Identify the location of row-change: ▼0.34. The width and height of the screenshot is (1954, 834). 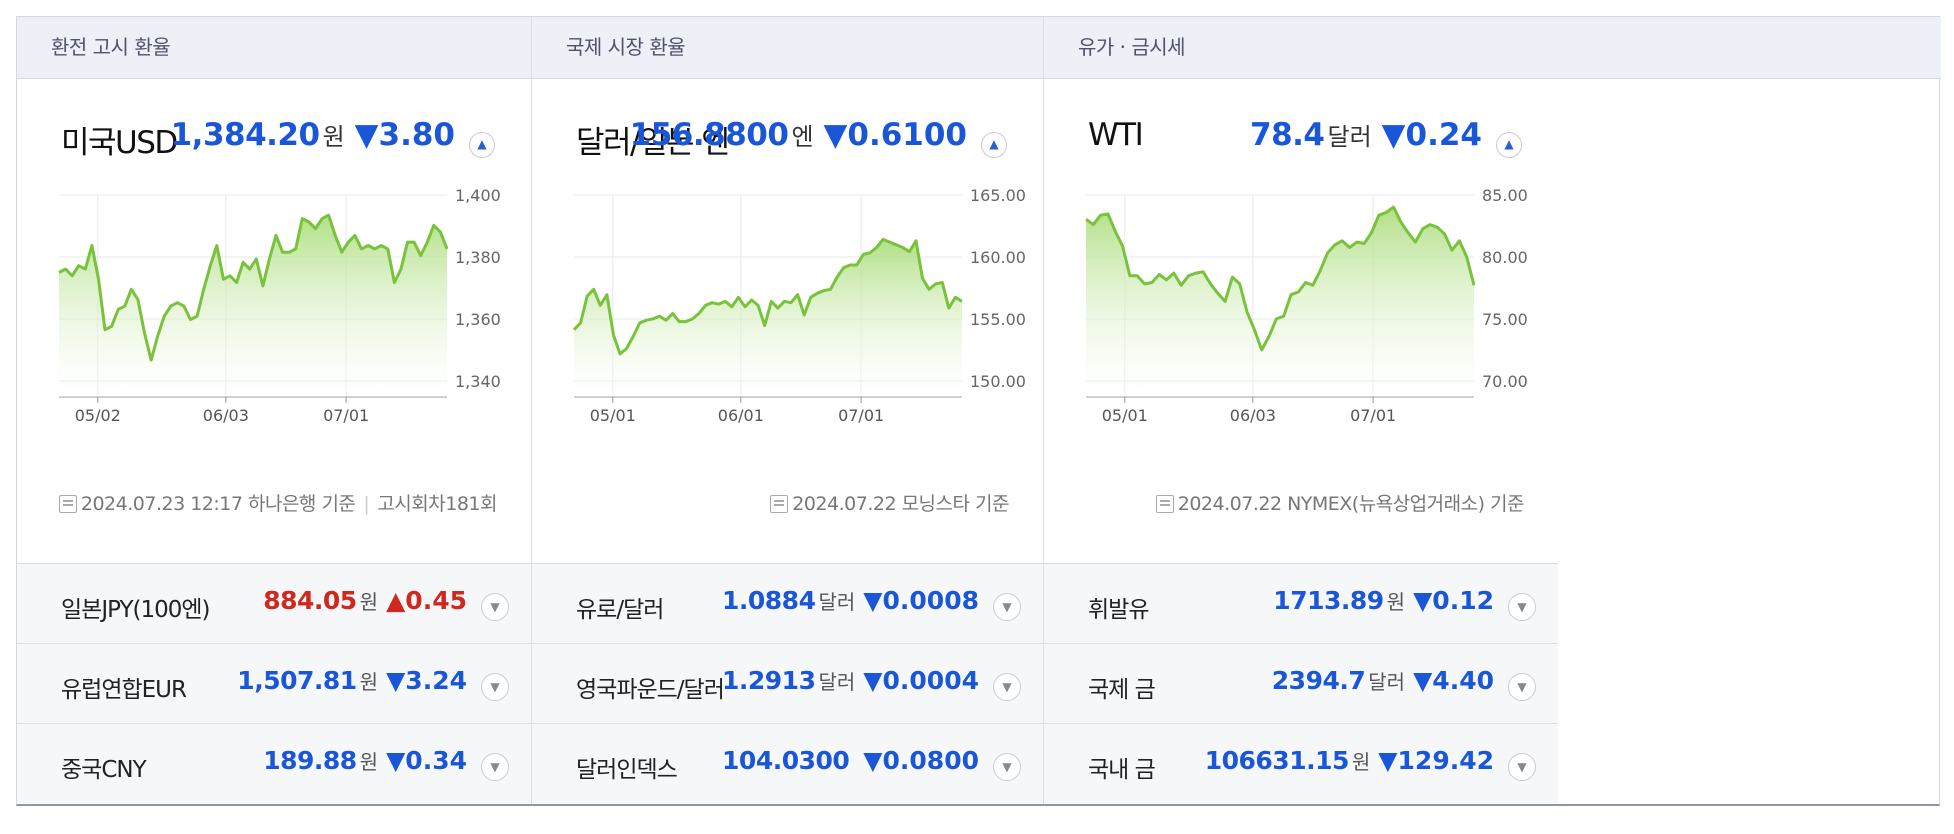
(426, 760).